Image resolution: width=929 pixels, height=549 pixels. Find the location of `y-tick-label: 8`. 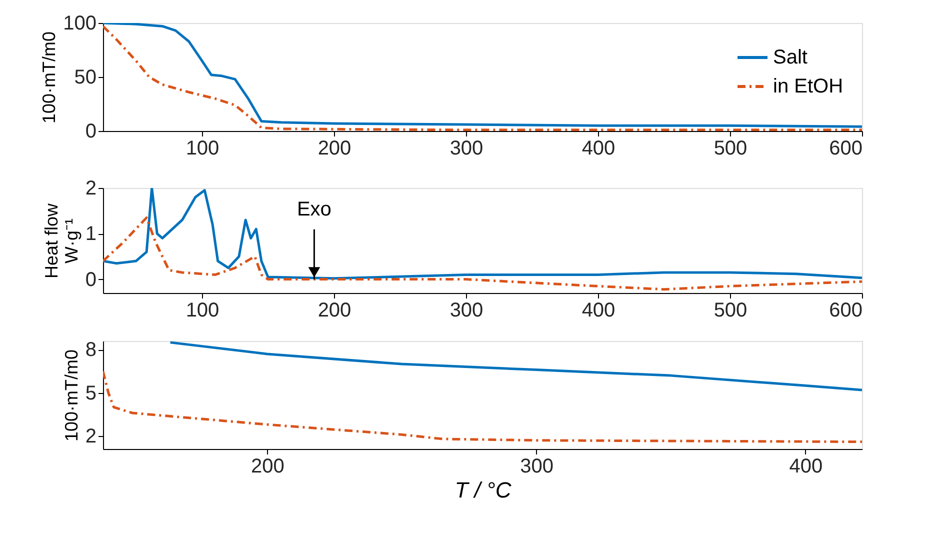

y-tick-label: 8 is located at coordinates (90, 350).